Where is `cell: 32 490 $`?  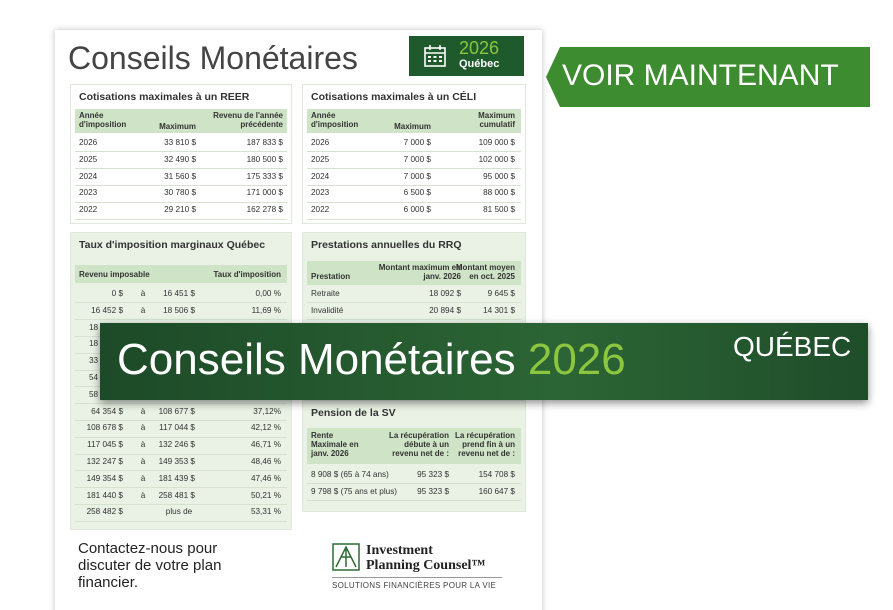 cell: 32 490 $ is located at coordinates (180, 159).